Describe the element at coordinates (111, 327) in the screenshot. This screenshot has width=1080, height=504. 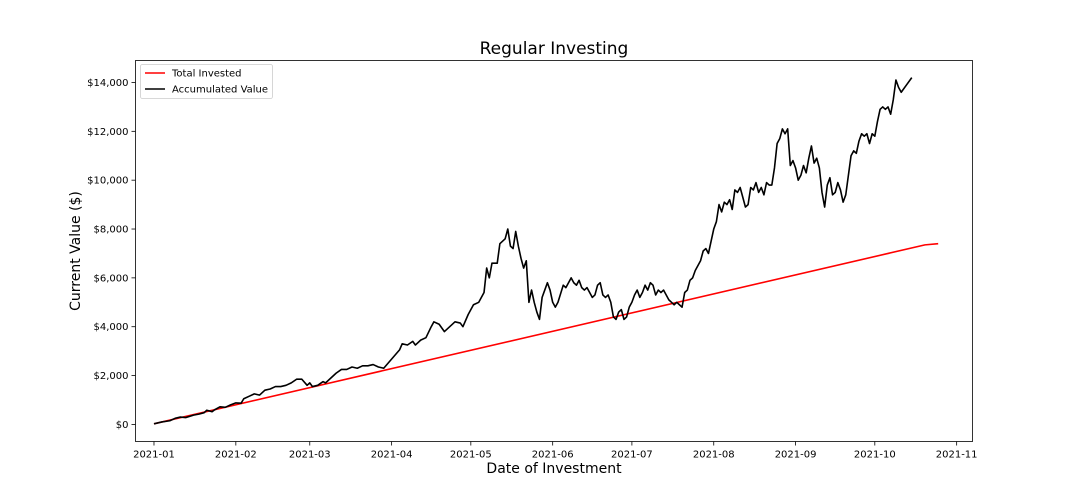
I see `y-tick-label: $4,000` at that location.